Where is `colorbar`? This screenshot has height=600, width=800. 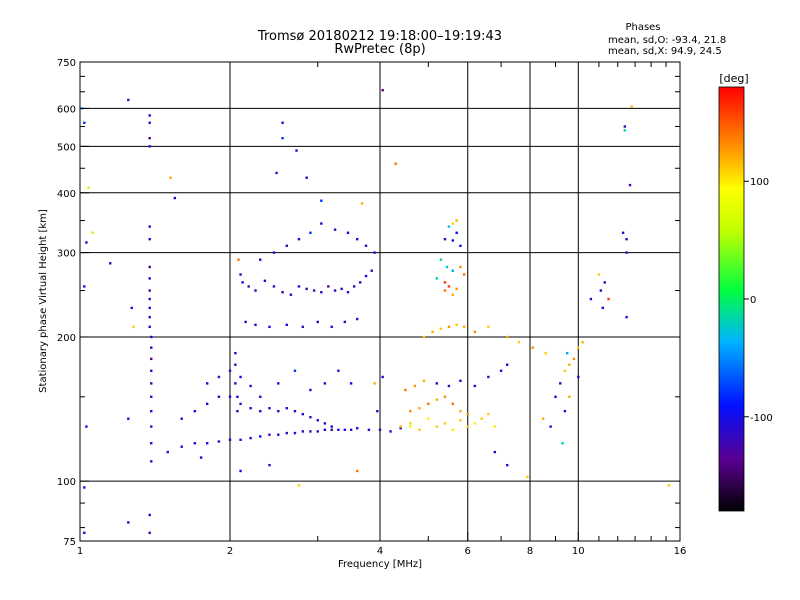 colorbar is located at coordinates (731, 299).